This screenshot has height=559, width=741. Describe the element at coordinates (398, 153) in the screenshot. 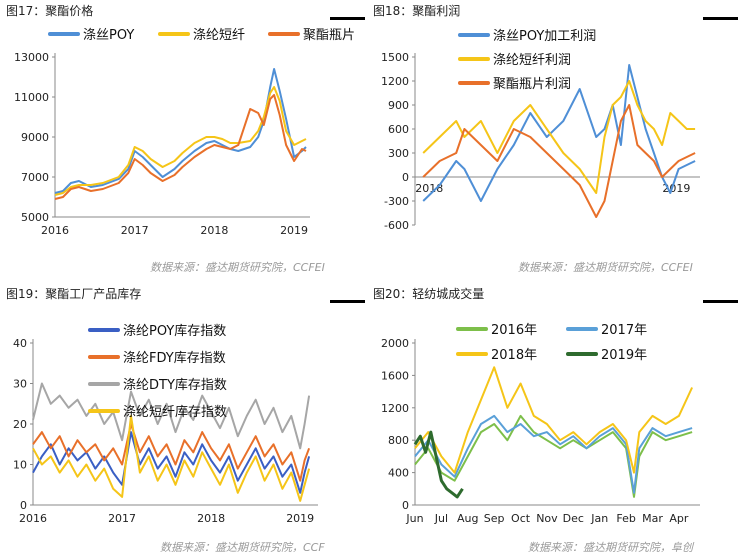

I see `y-tick-label: 300` at that location.